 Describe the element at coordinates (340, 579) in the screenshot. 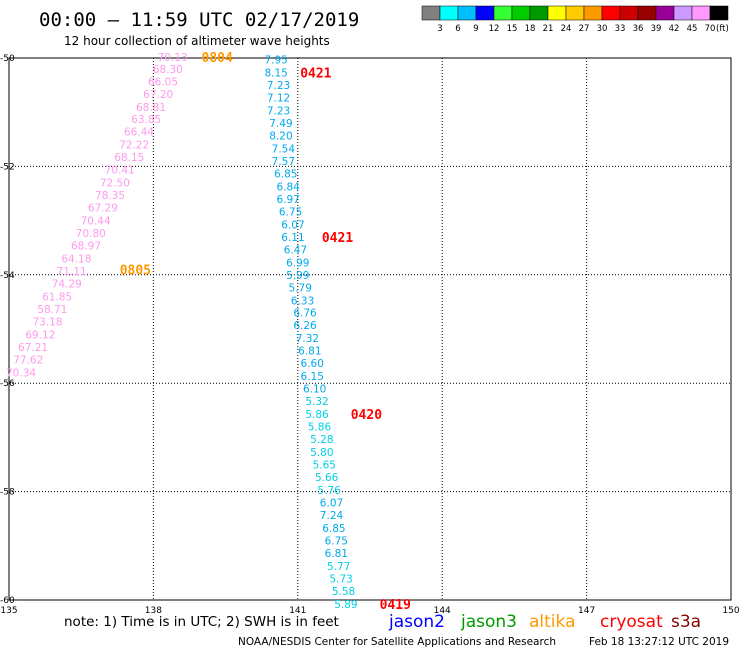

I see `wave-height-label: 5.73` at that location.